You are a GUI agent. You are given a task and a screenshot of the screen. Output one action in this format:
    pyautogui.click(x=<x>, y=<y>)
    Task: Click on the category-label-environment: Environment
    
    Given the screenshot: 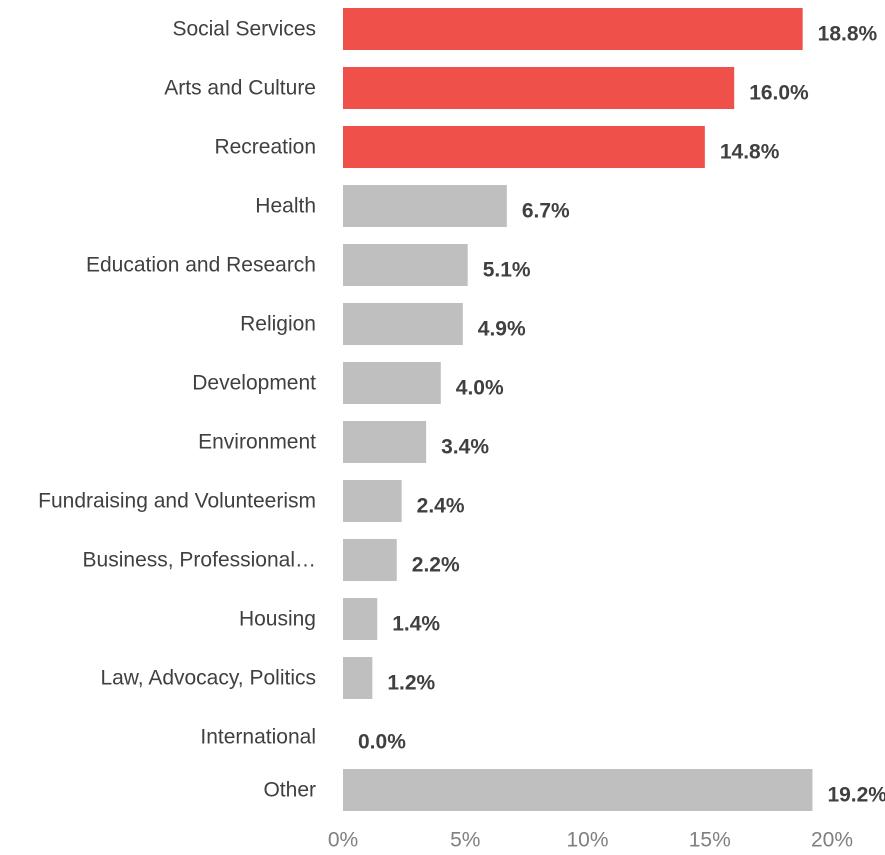 What is the action you would take?
    pyautogui.click(x=257, y=442)
    